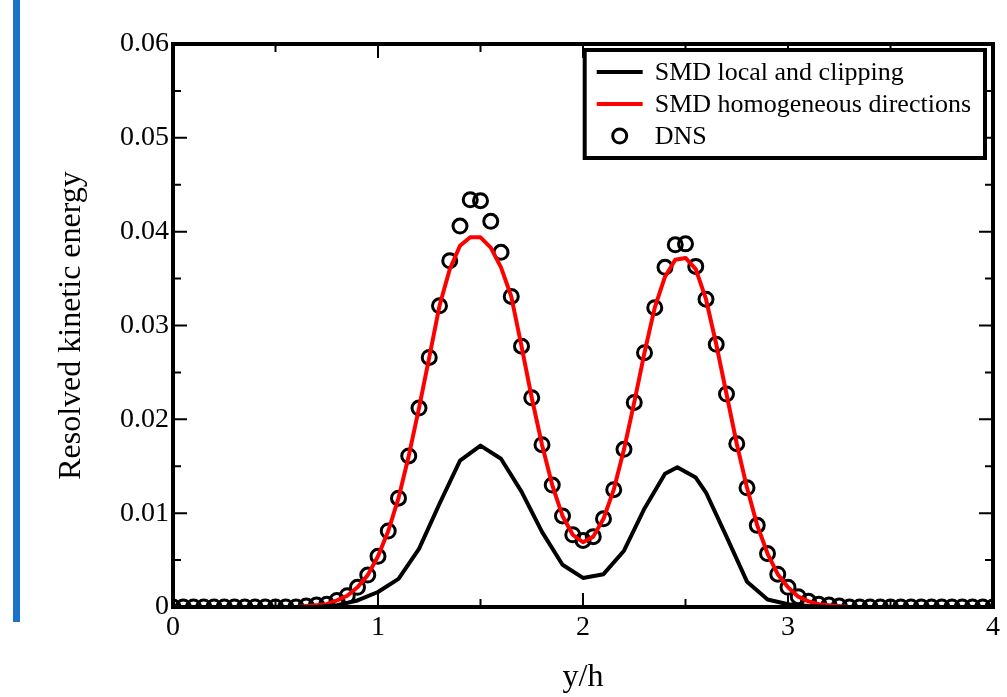 This screenshot has height=697, width=1007. I want to click on y-axis-title: Resolved kinetic energy, so click(68, 325).